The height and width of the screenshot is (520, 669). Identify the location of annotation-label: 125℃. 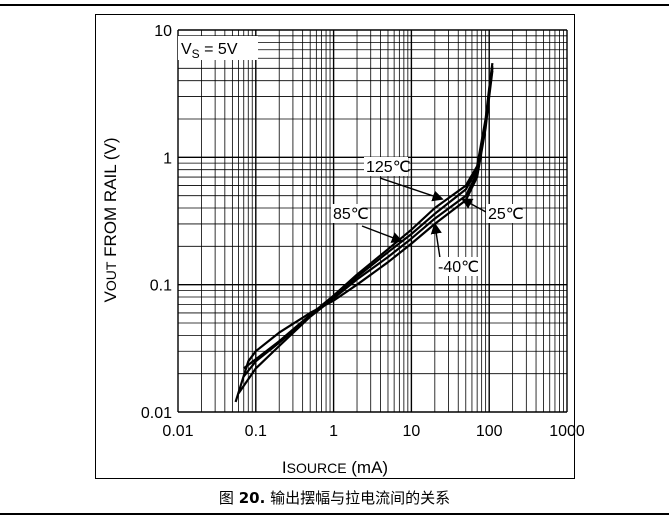
(388, 167).